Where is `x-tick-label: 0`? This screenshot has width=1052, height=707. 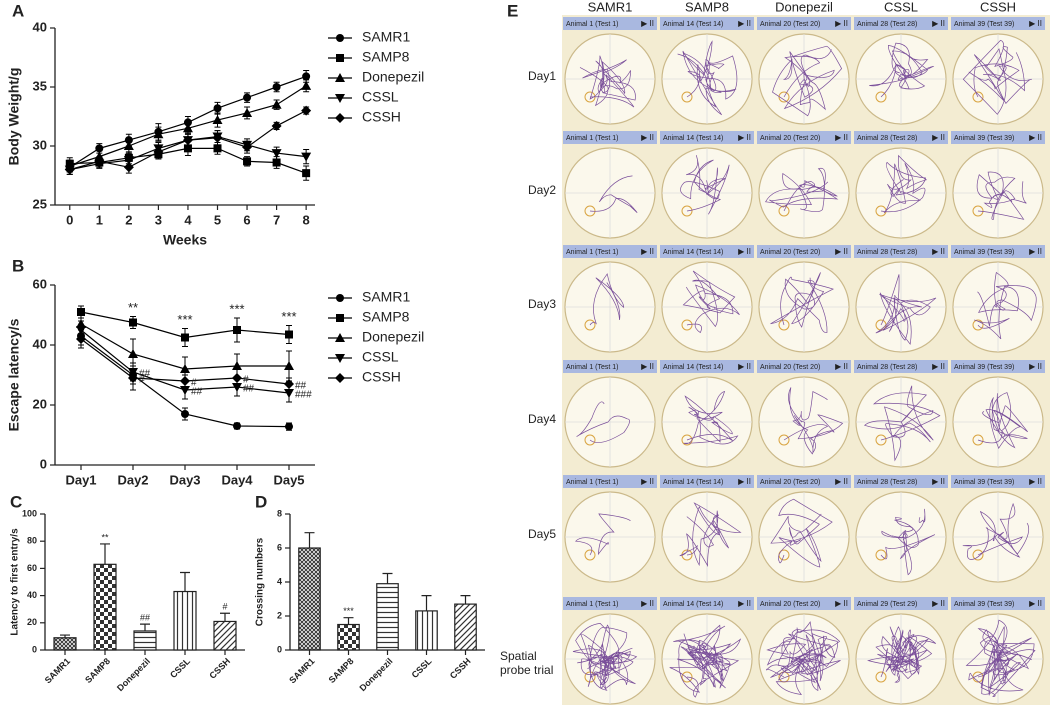
x-tick-label: 0 is located at coordinates (69, 219).